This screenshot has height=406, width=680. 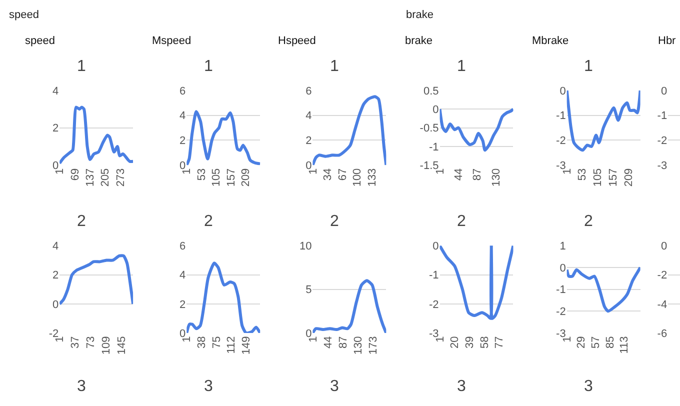 What do you see at coordinates (90, 177) in the screenshot?
I see `x-tick-label: 137` at bounding box center [90, 177].